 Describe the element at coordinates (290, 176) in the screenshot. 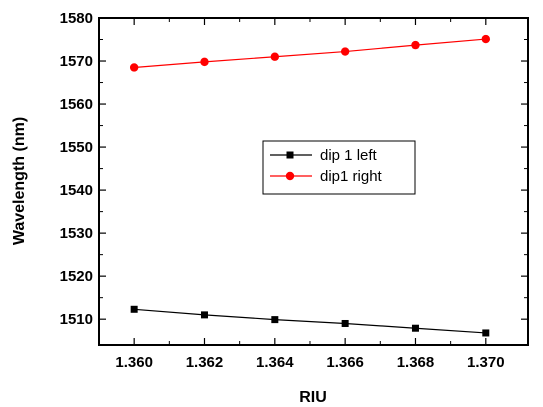

I see `legend-marker-dip1-right` at that location.